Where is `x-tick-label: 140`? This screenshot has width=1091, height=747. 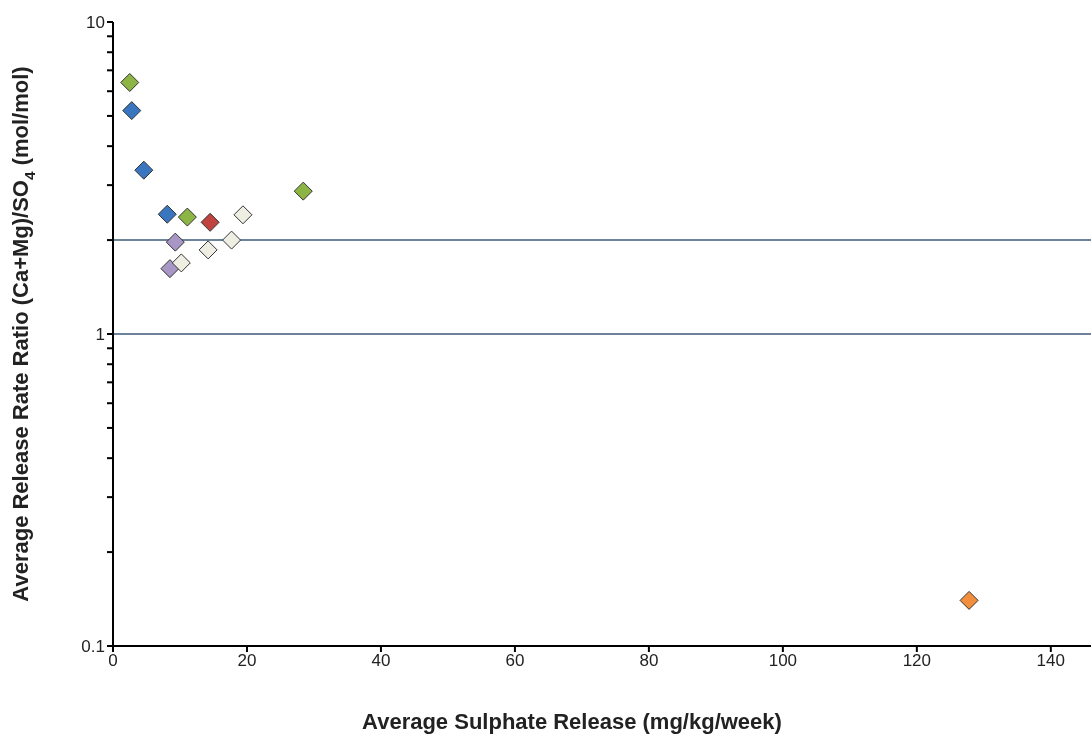
x-tick-label: 140 is located at coordinates (1050, 661).